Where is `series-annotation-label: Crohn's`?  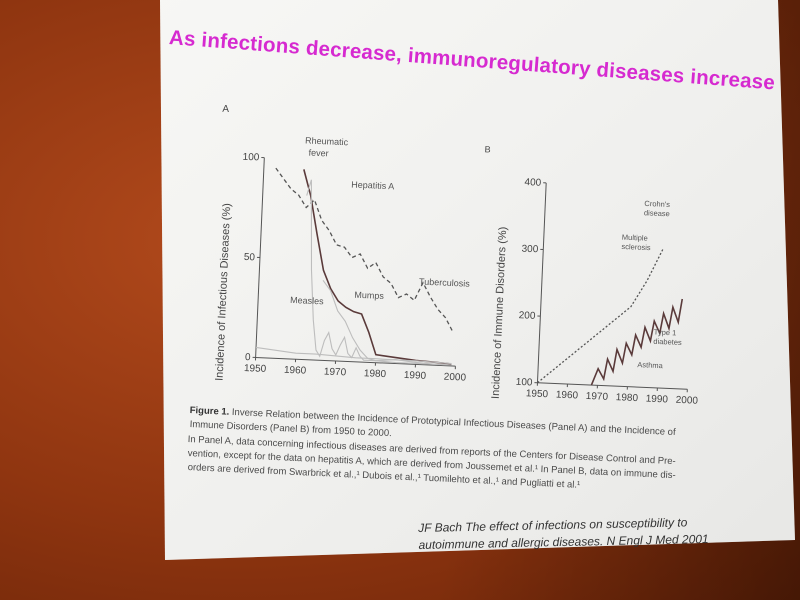 series-annotation-label: Crohn's is located at coordinates (657, 204).